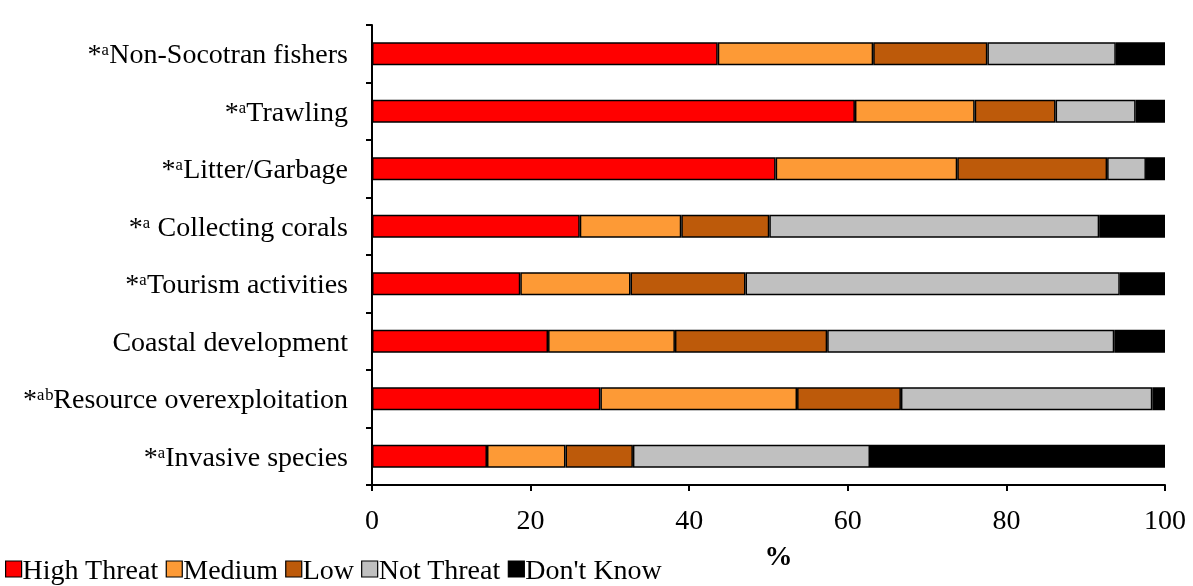  What do you see at coordinates (238, 226) in the screenshot?
I see `y-tick-label: *ᵃ Collecting corals` at bounding box center [238, 226].